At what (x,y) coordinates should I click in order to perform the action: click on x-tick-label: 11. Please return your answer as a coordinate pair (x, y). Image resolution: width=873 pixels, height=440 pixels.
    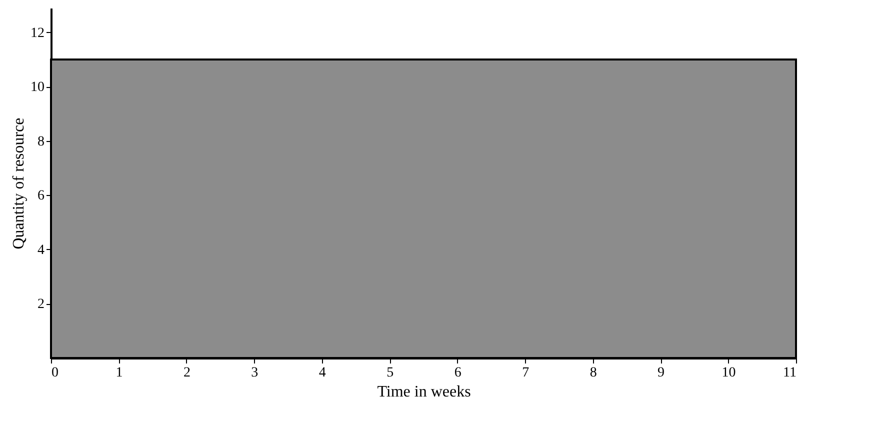
    Looking at the image, I should click on (789, 373).